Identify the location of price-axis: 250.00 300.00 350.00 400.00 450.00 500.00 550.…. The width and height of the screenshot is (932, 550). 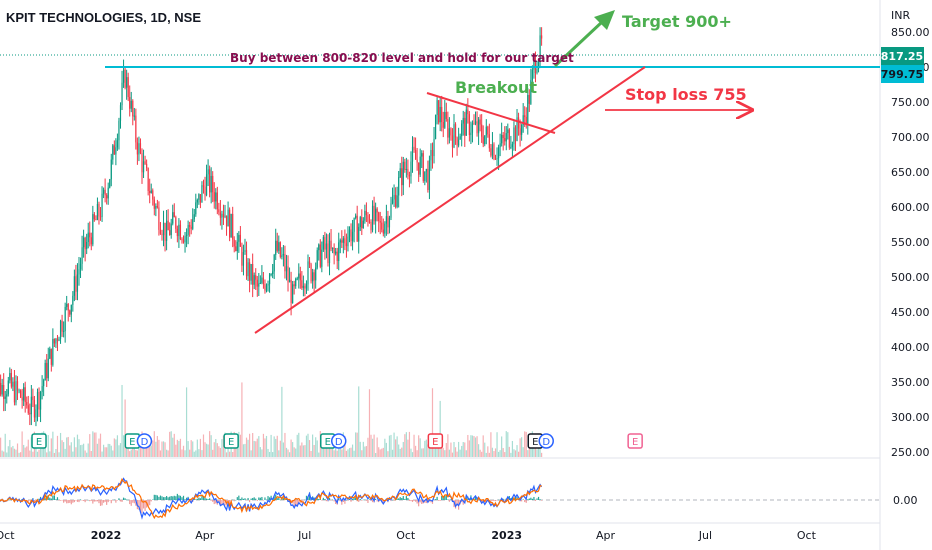
(910, 242).